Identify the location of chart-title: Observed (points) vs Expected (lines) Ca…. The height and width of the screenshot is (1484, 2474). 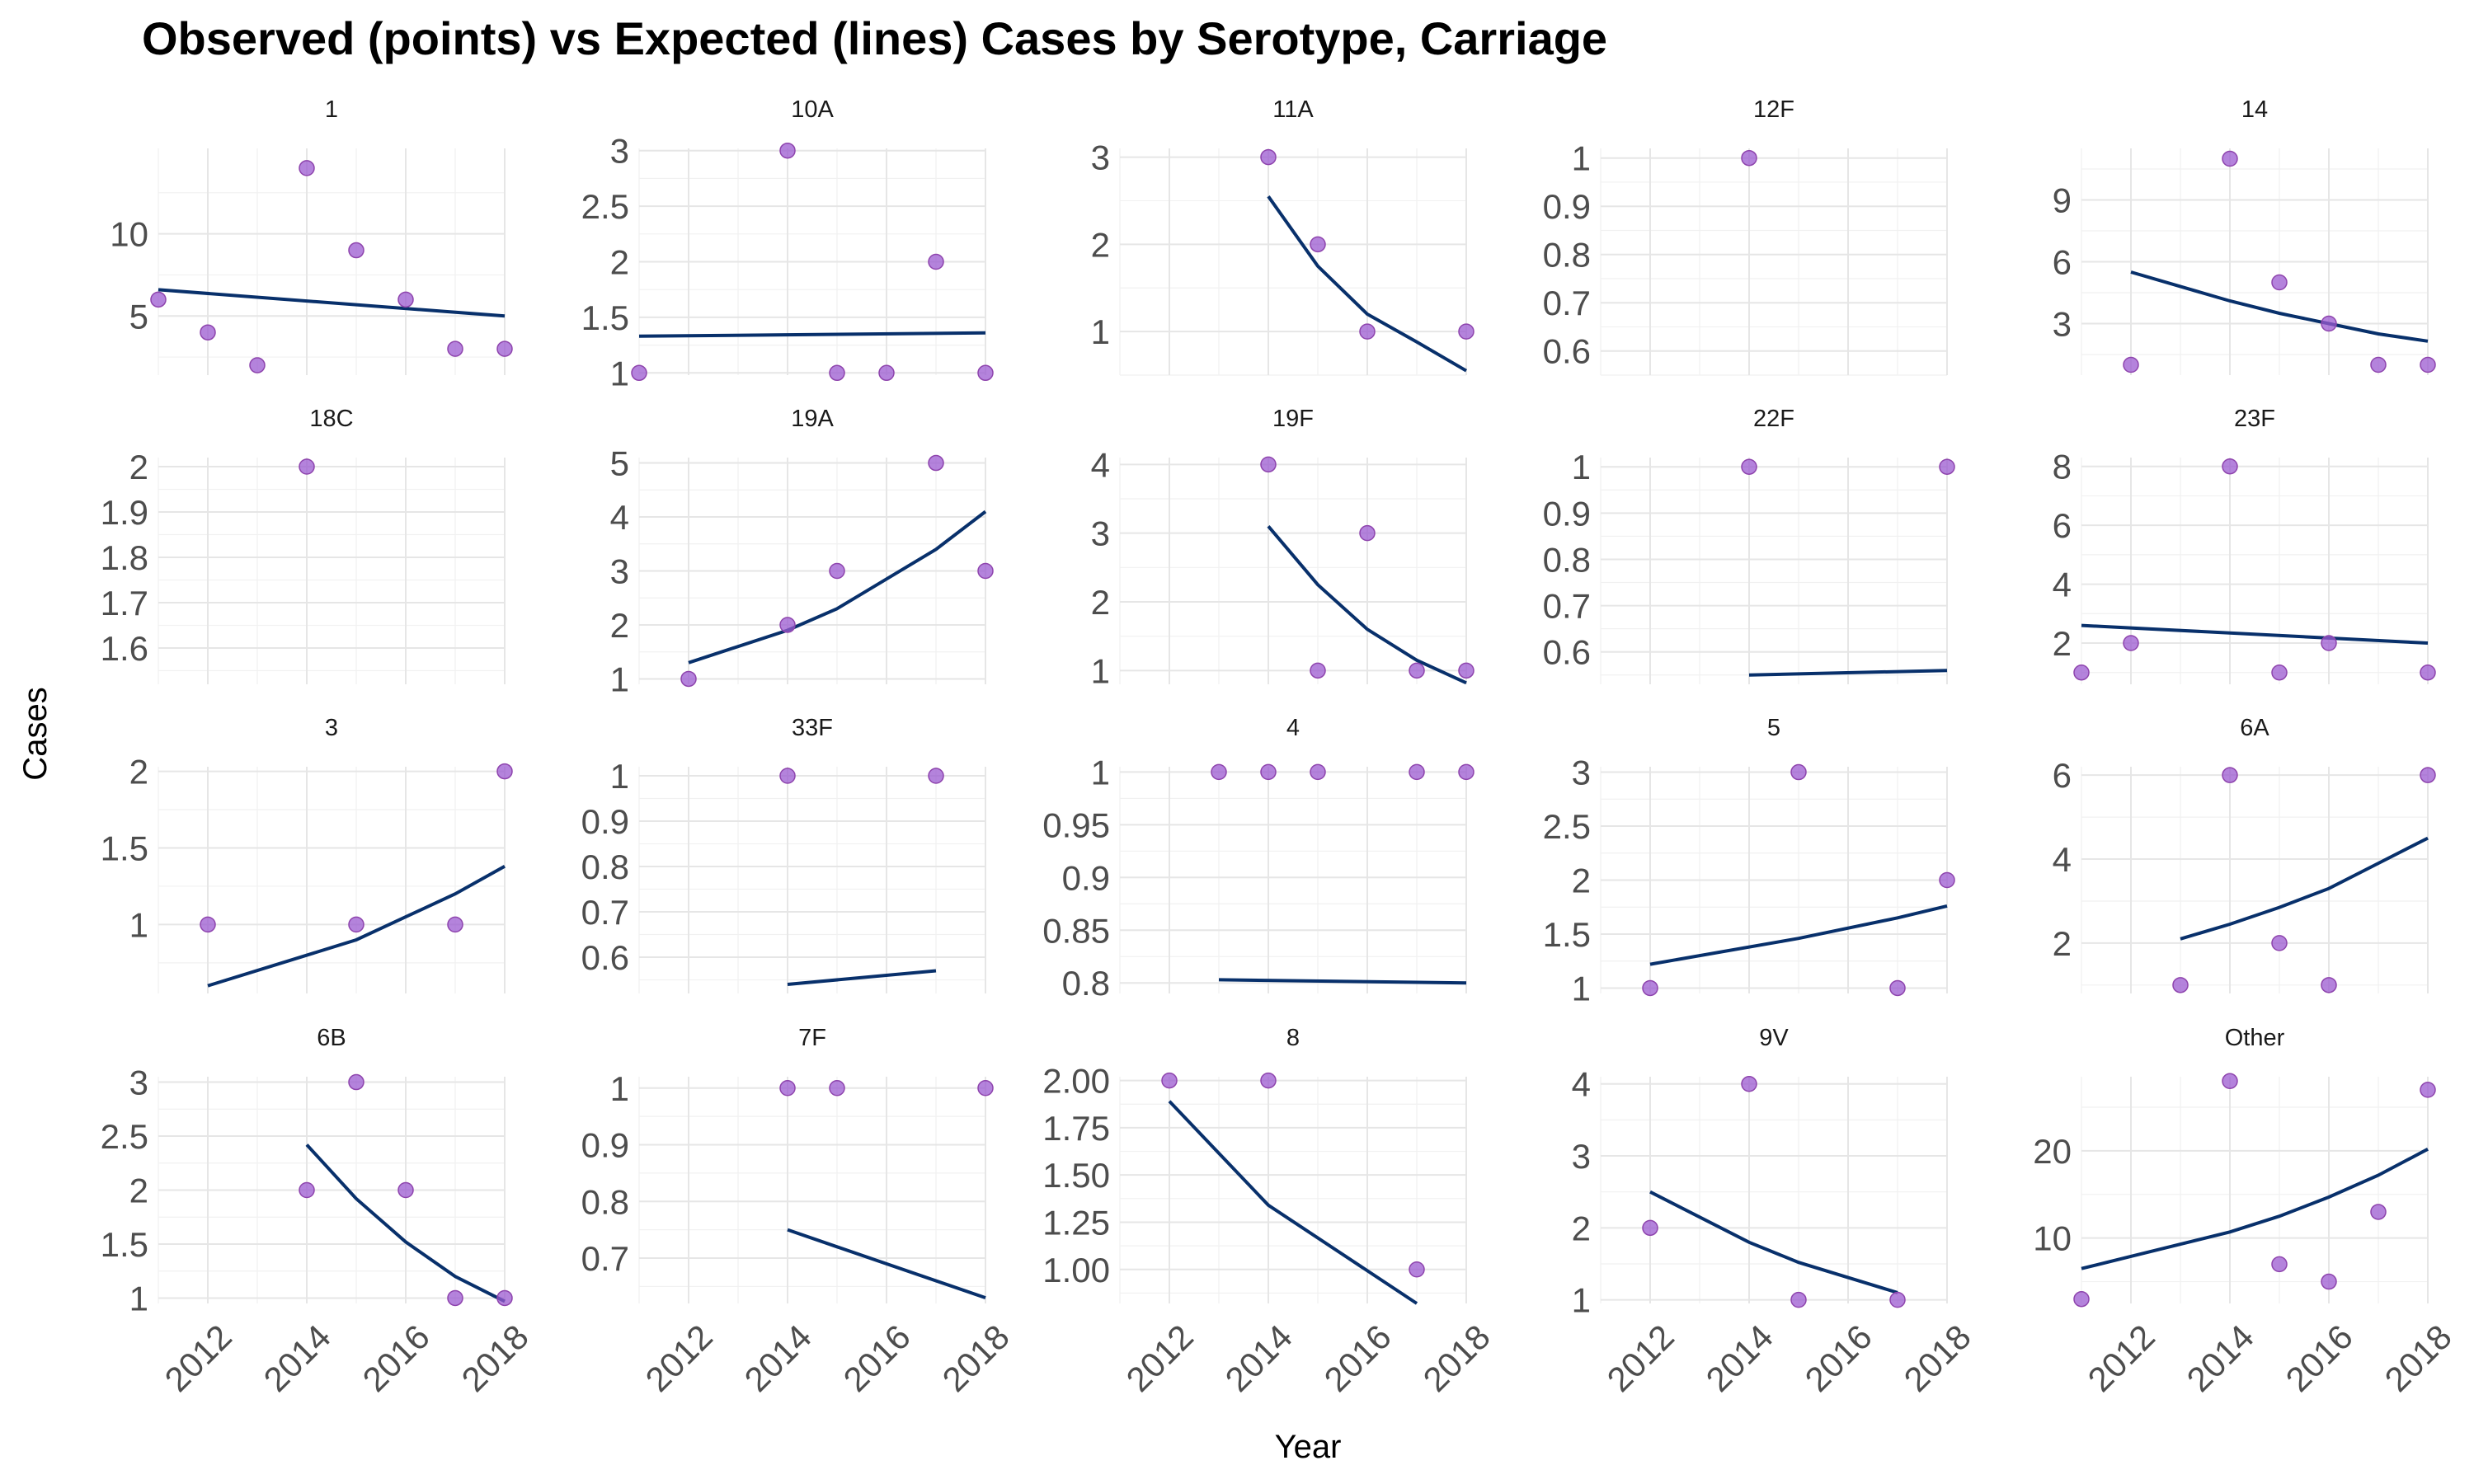
(874, 38).